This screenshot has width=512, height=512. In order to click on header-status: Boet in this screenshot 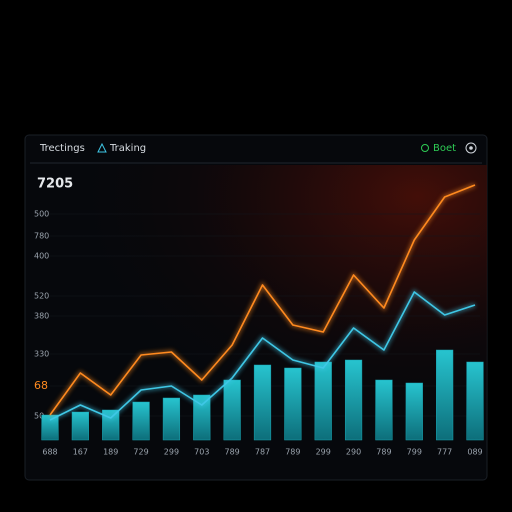, I will do `click(444, 148)`.